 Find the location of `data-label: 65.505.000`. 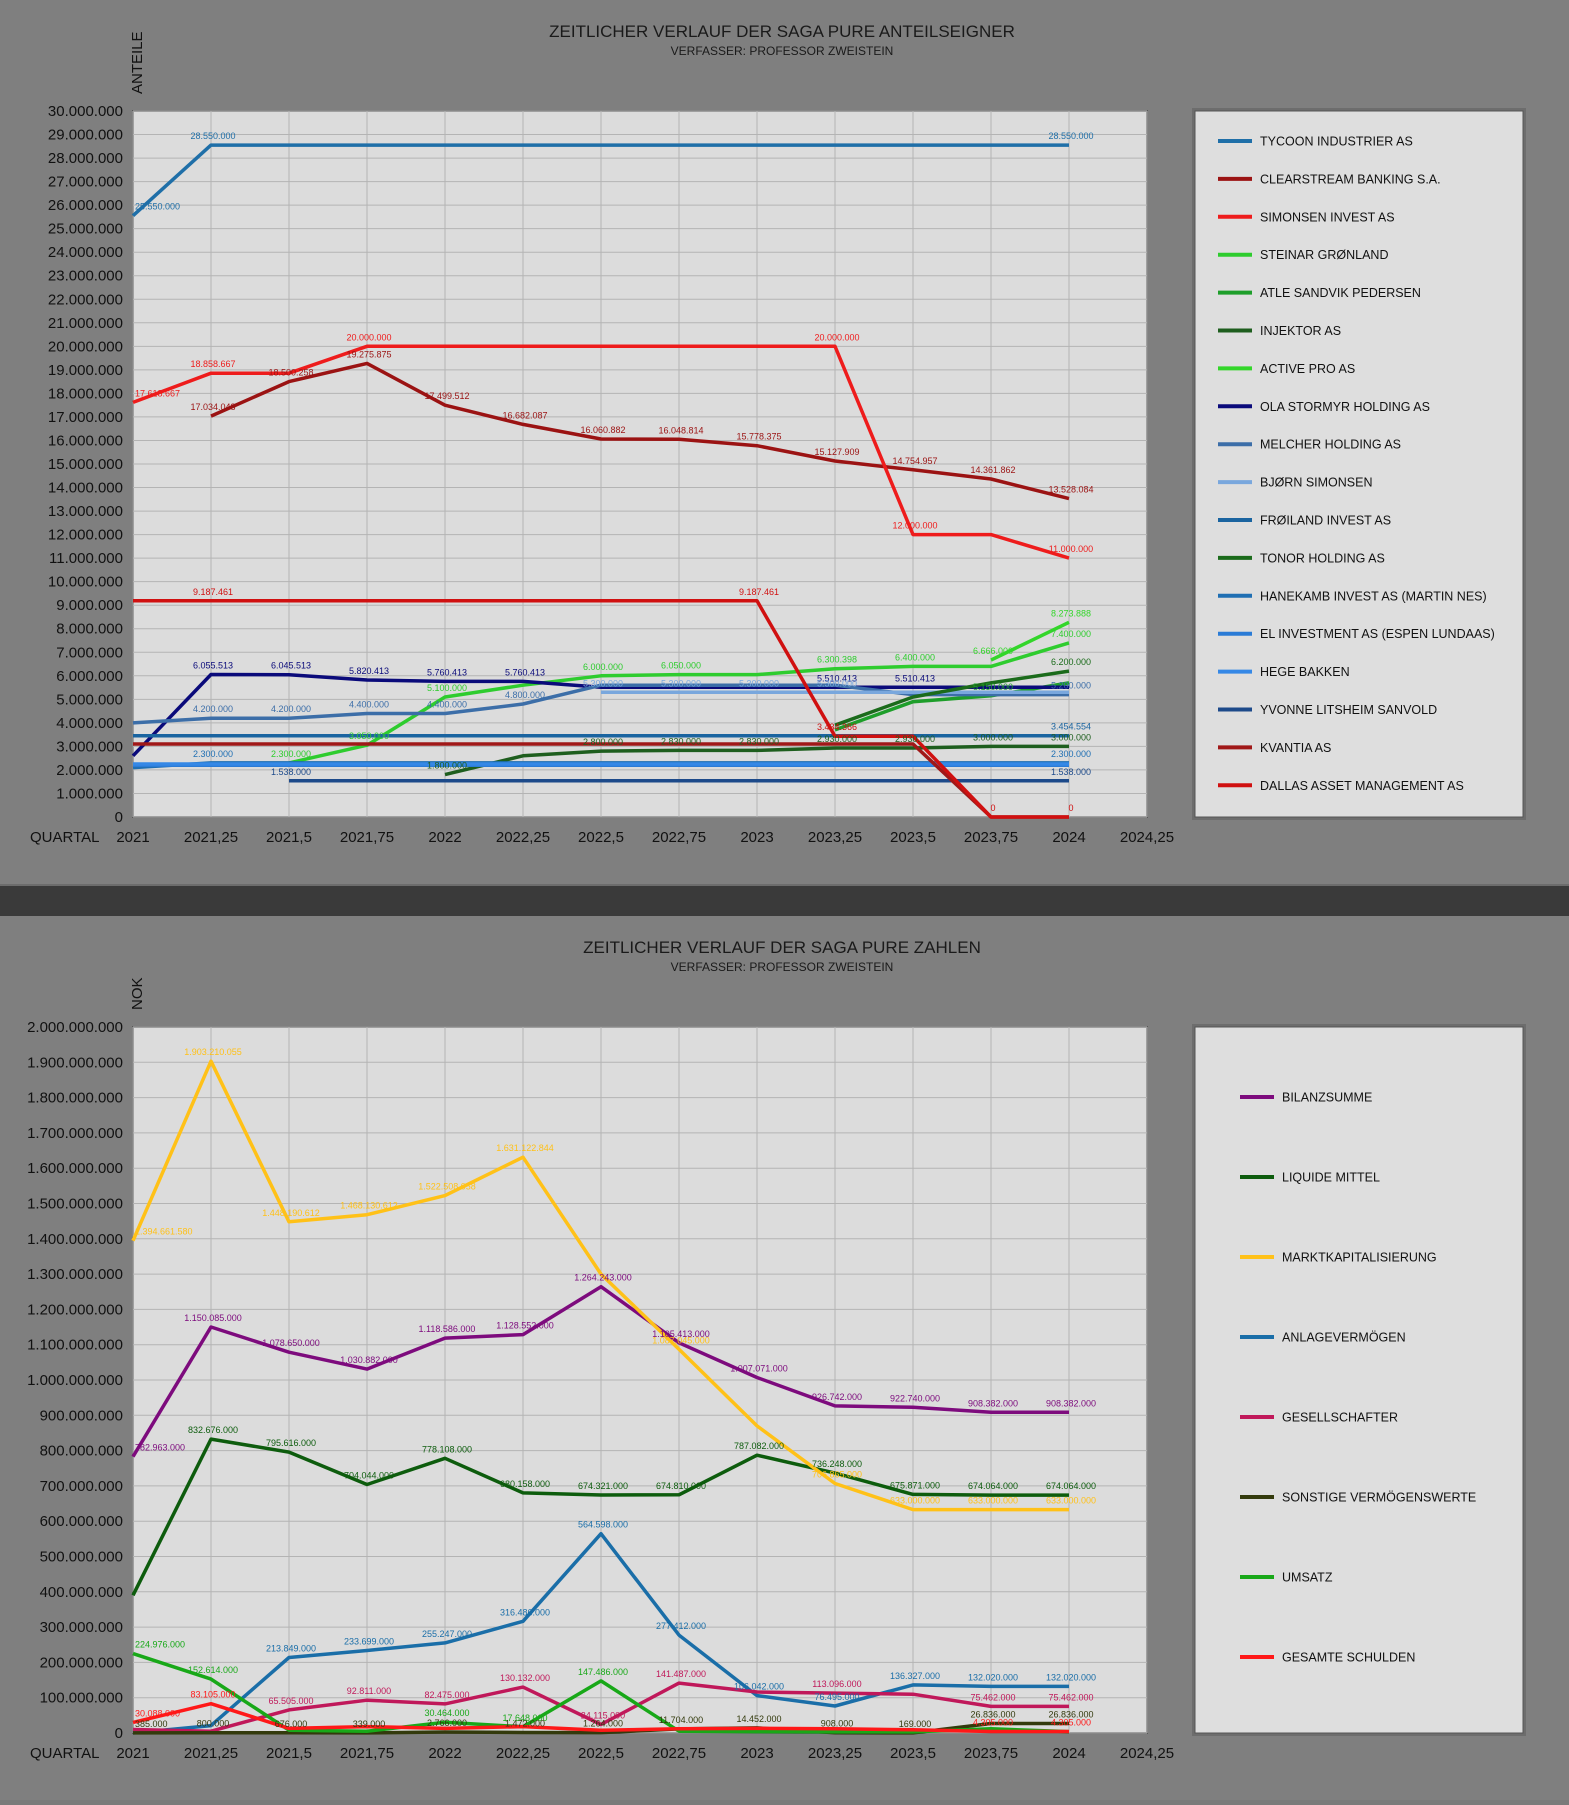

data-label: 65.505.000 is located at coordinates (290, 1701).